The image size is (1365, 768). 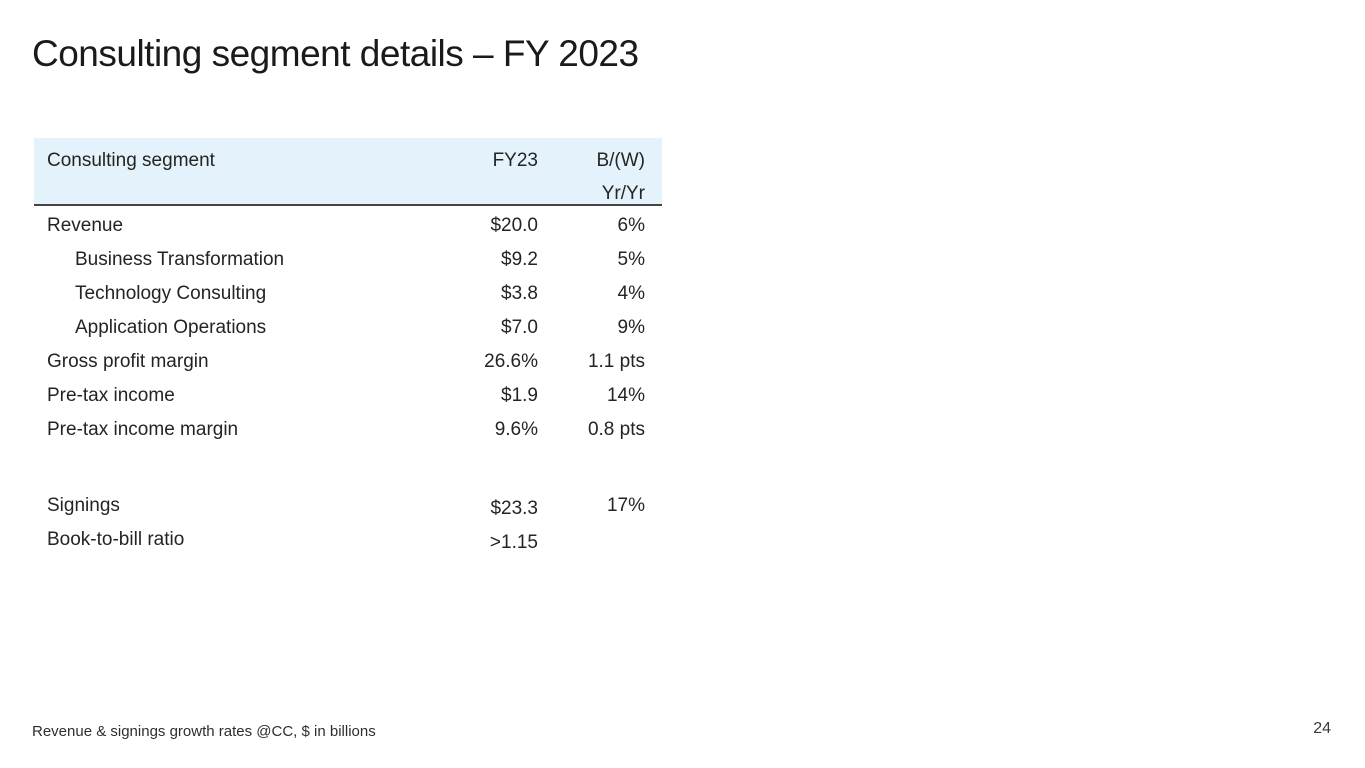 What do you see at coordinates (631, 259) in the screenshot?
I see `row-bw-value: 5%` at bounding box center [631, 259].